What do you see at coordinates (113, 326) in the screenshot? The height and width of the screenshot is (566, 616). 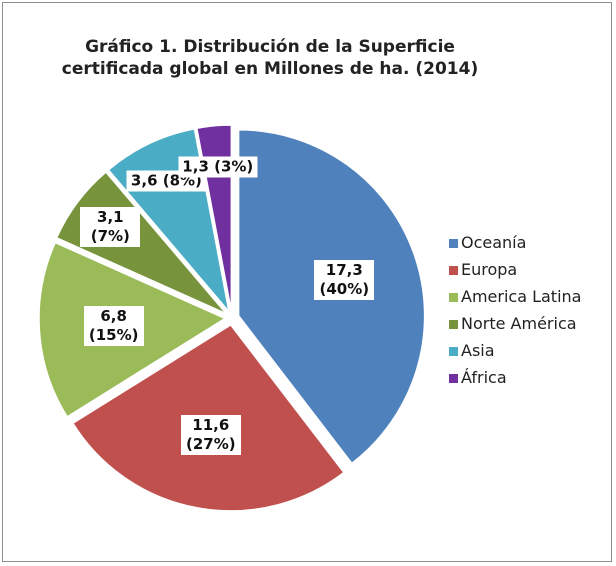 I see `data-label: 6,8 (15%)` at bounding box center [113, 326].